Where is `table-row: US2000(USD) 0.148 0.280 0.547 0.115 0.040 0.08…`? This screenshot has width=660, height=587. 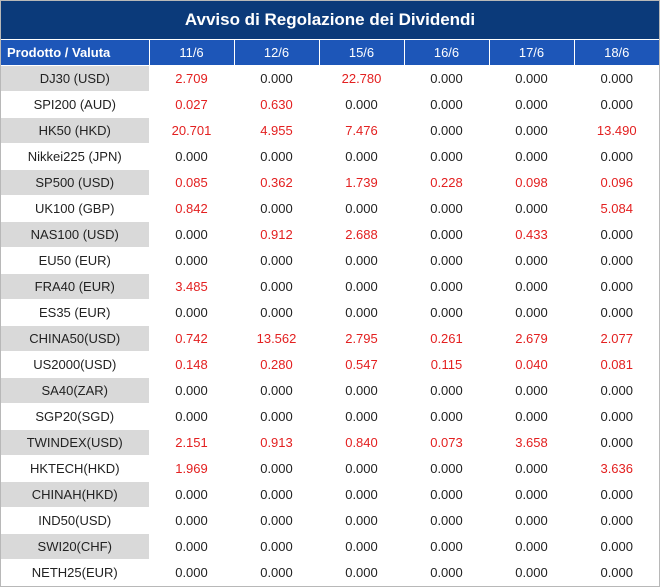 table-row: US2000(USD) 0.148 0.280 0.547 0.115 0.040 0.08… is located at coordinates (330, 364).